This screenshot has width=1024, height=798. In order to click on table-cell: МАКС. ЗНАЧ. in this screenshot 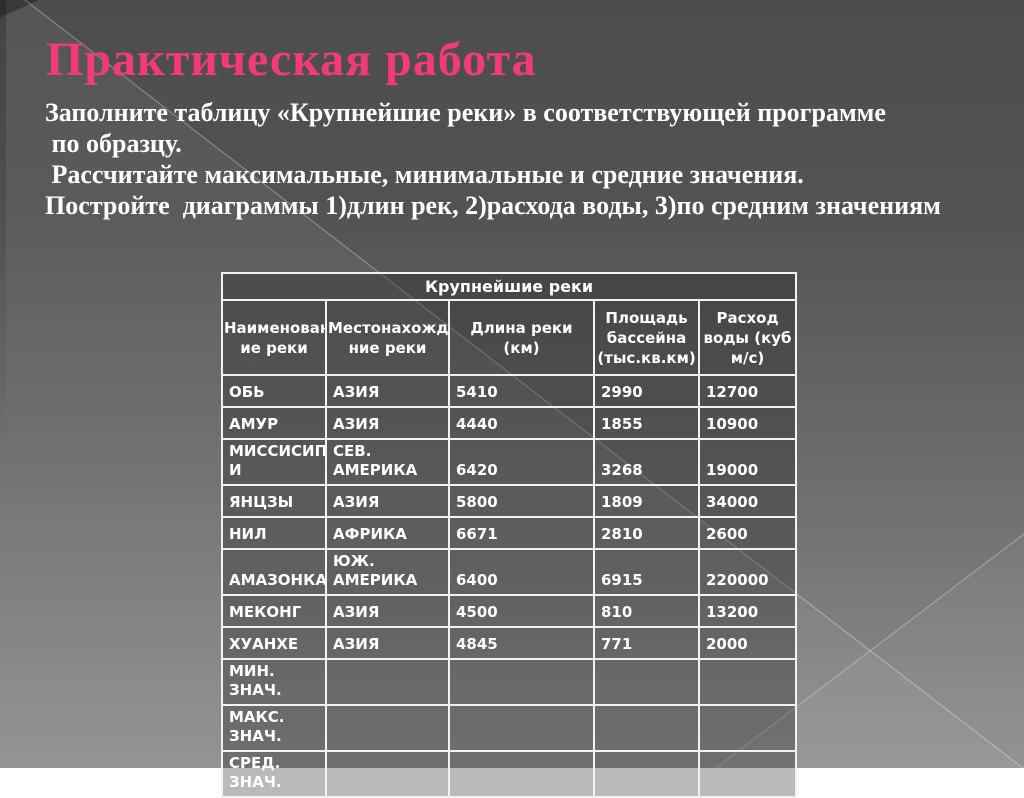, I will do `click(274, 728)`.